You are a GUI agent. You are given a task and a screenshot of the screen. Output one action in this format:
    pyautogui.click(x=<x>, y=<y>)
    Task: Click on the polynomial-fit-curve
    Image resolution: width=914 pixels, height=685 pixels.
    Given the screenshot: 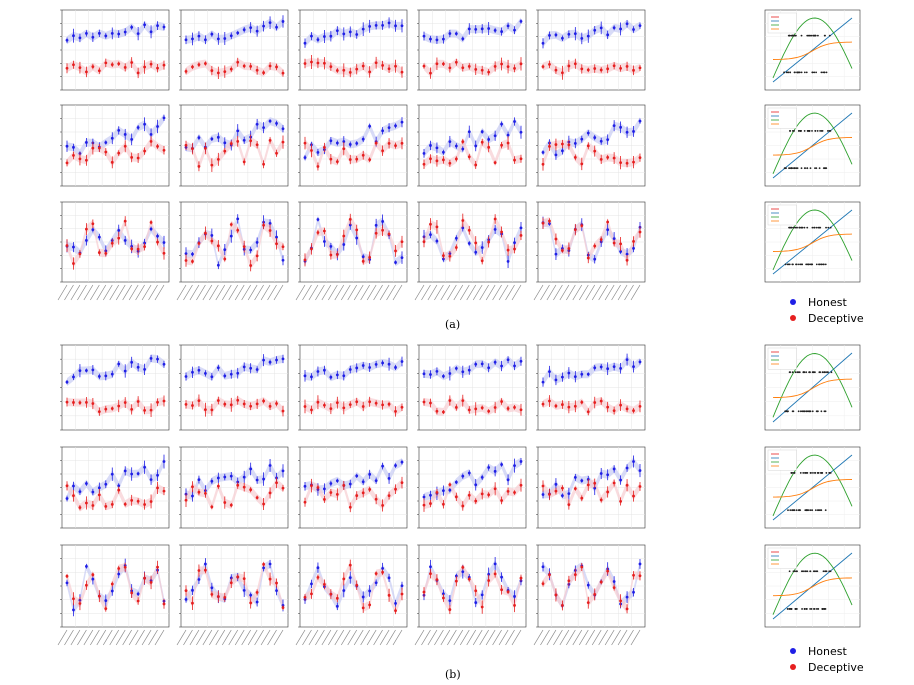 What is the action you would take?
    pyautogui.click(x=812, y=143)
    